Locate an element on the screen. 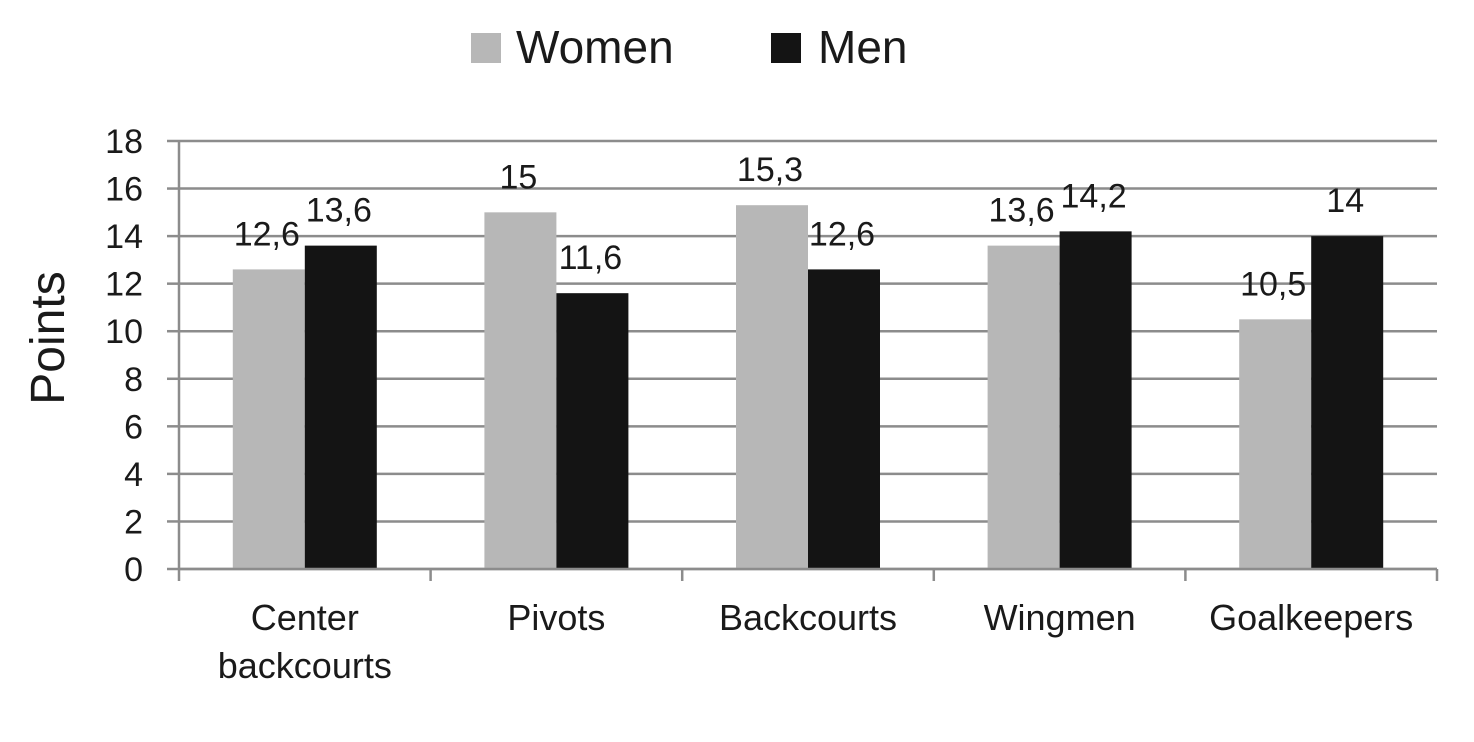 Image resolution: width=1474 pixels, height=742 pixels. y-tick-label: 4 is located at coordinates (133, 475).